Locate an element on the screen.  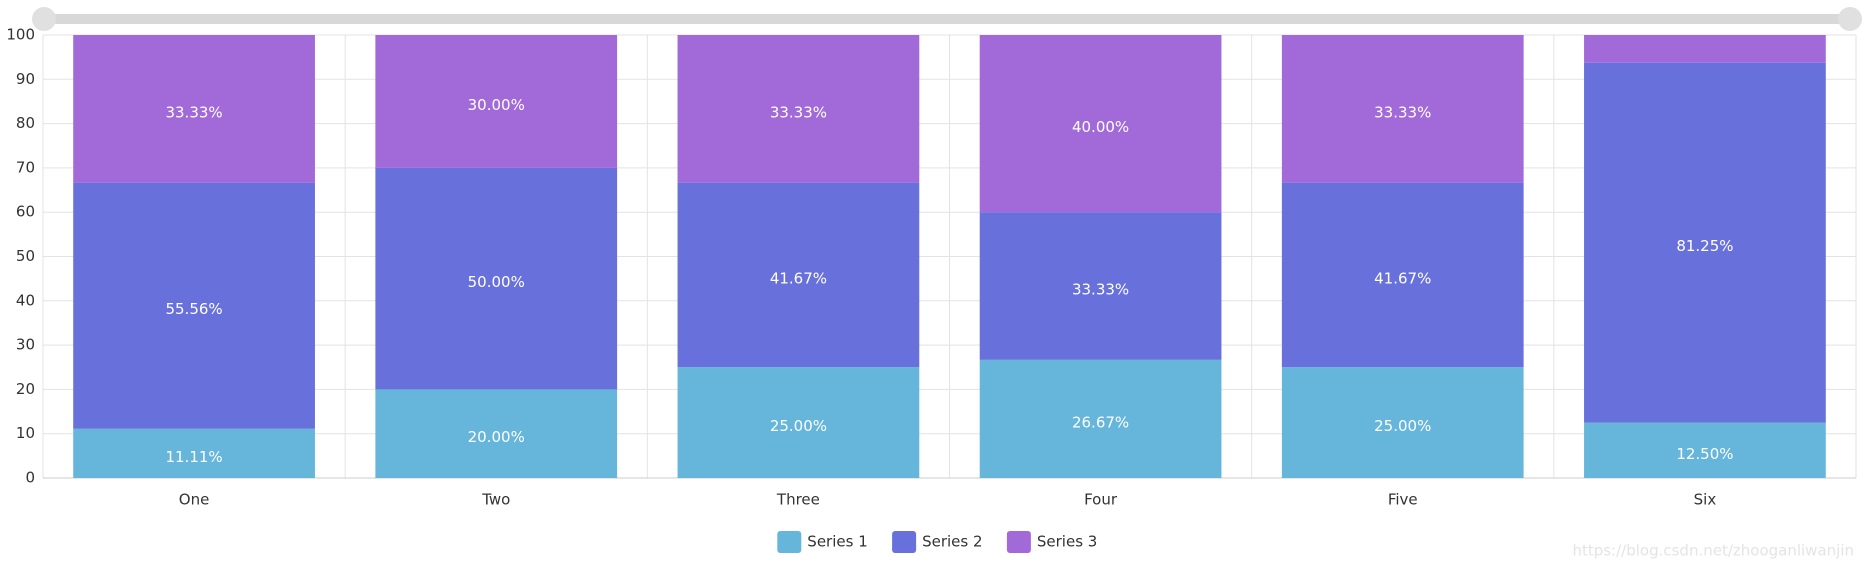
value-label: 12.50% is located at coordinates (1704, 454).